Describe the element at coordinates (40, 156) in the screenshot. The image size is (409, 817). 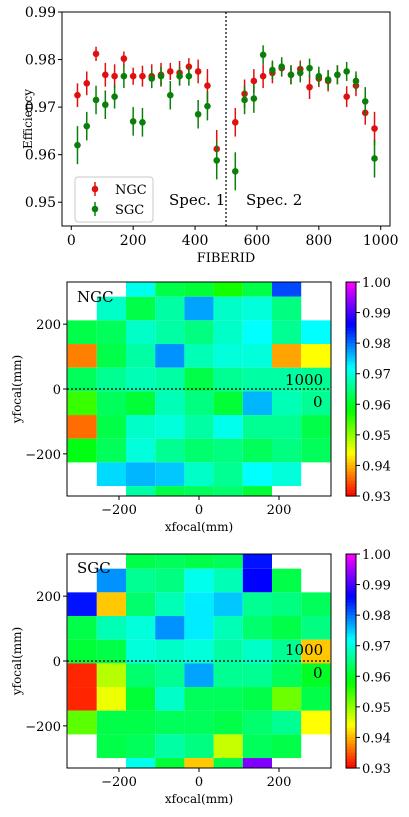
I see `y-tick-label: 0.96` at that location.